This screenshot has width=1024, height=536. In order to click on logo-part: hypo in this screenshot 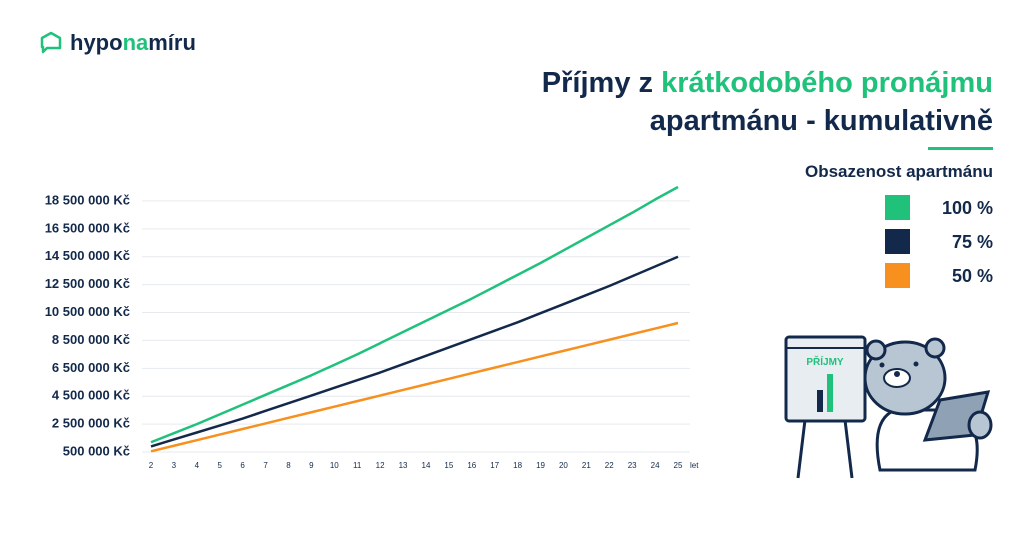, I will do `click(96, 42)`.